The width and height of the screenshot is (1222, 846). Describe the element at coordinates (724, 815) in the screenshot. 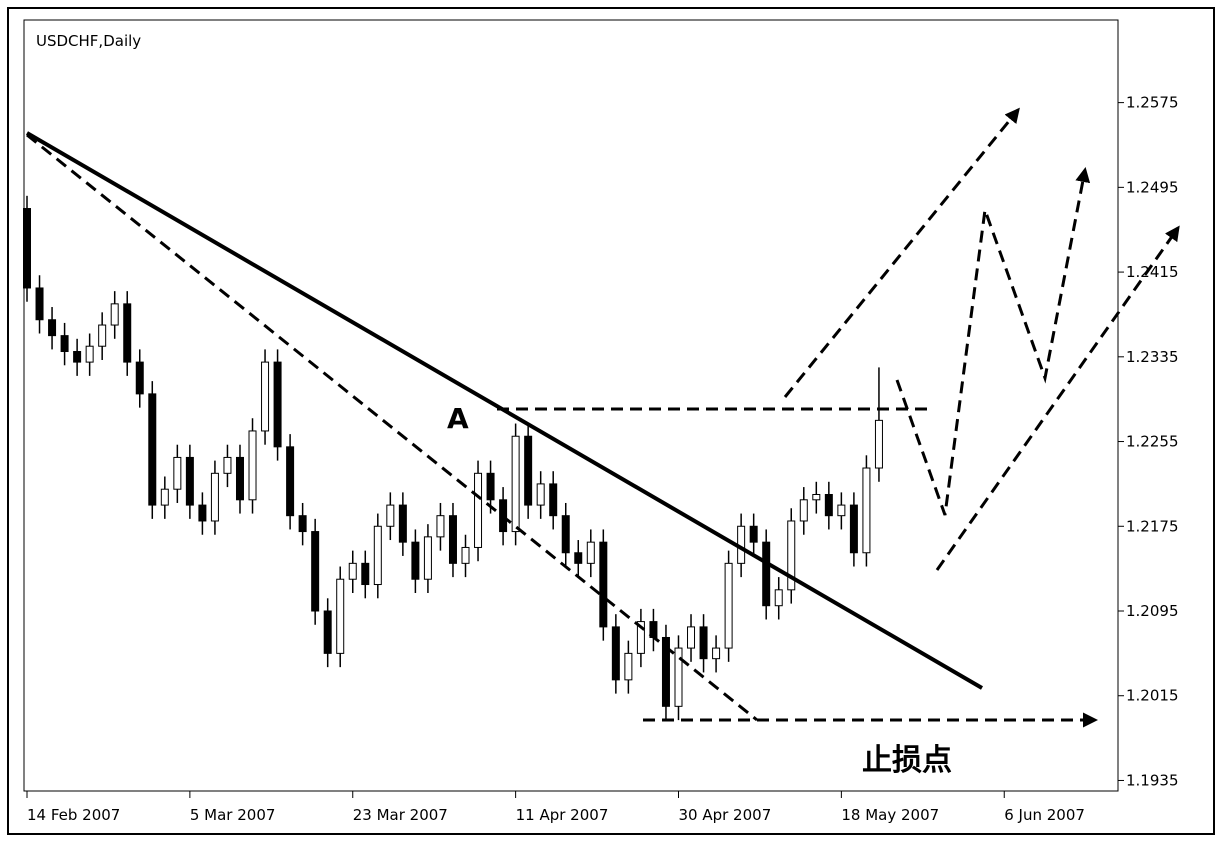

I see `x-tick-label: 30 Apr 2007` at that location.